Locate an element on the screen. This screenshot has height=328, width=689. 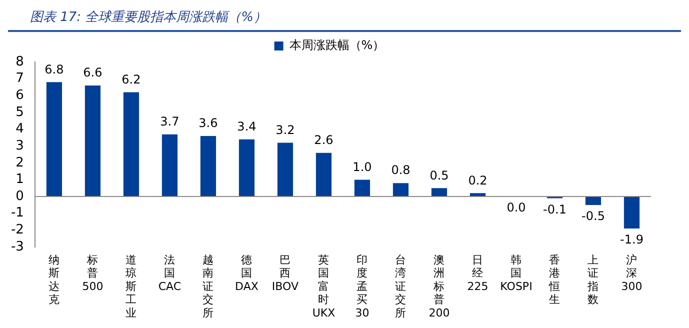
x-tick-label: 巴西IBOV is located at coordinates (285, 273).